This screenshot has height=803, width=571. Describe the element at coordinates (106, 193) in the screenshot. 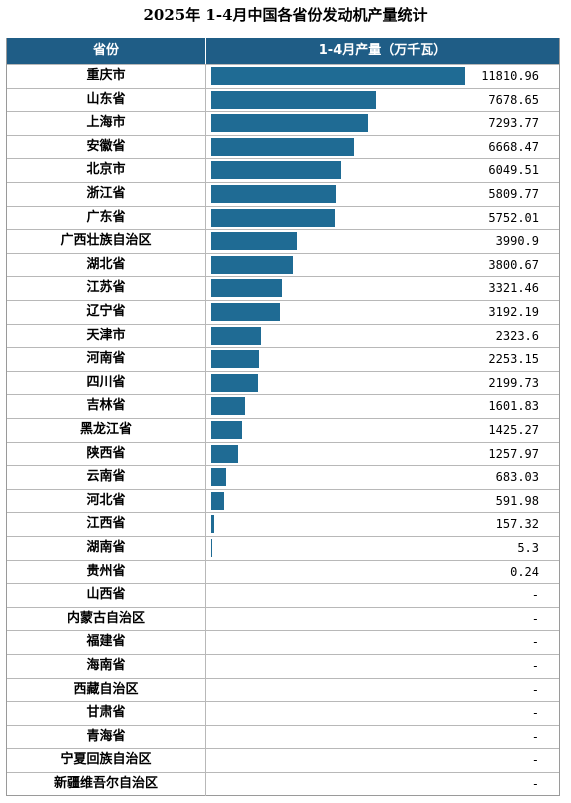

I see `province-name: 浙江省` at that location.